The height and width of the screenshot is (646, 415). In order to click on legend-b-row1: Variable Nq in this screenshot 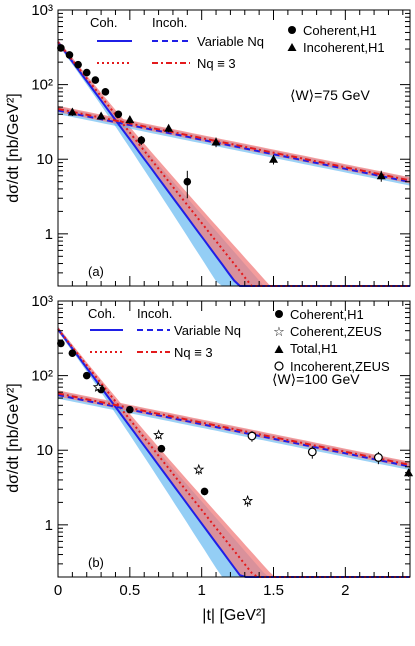, I will do `click(207, 330)`.